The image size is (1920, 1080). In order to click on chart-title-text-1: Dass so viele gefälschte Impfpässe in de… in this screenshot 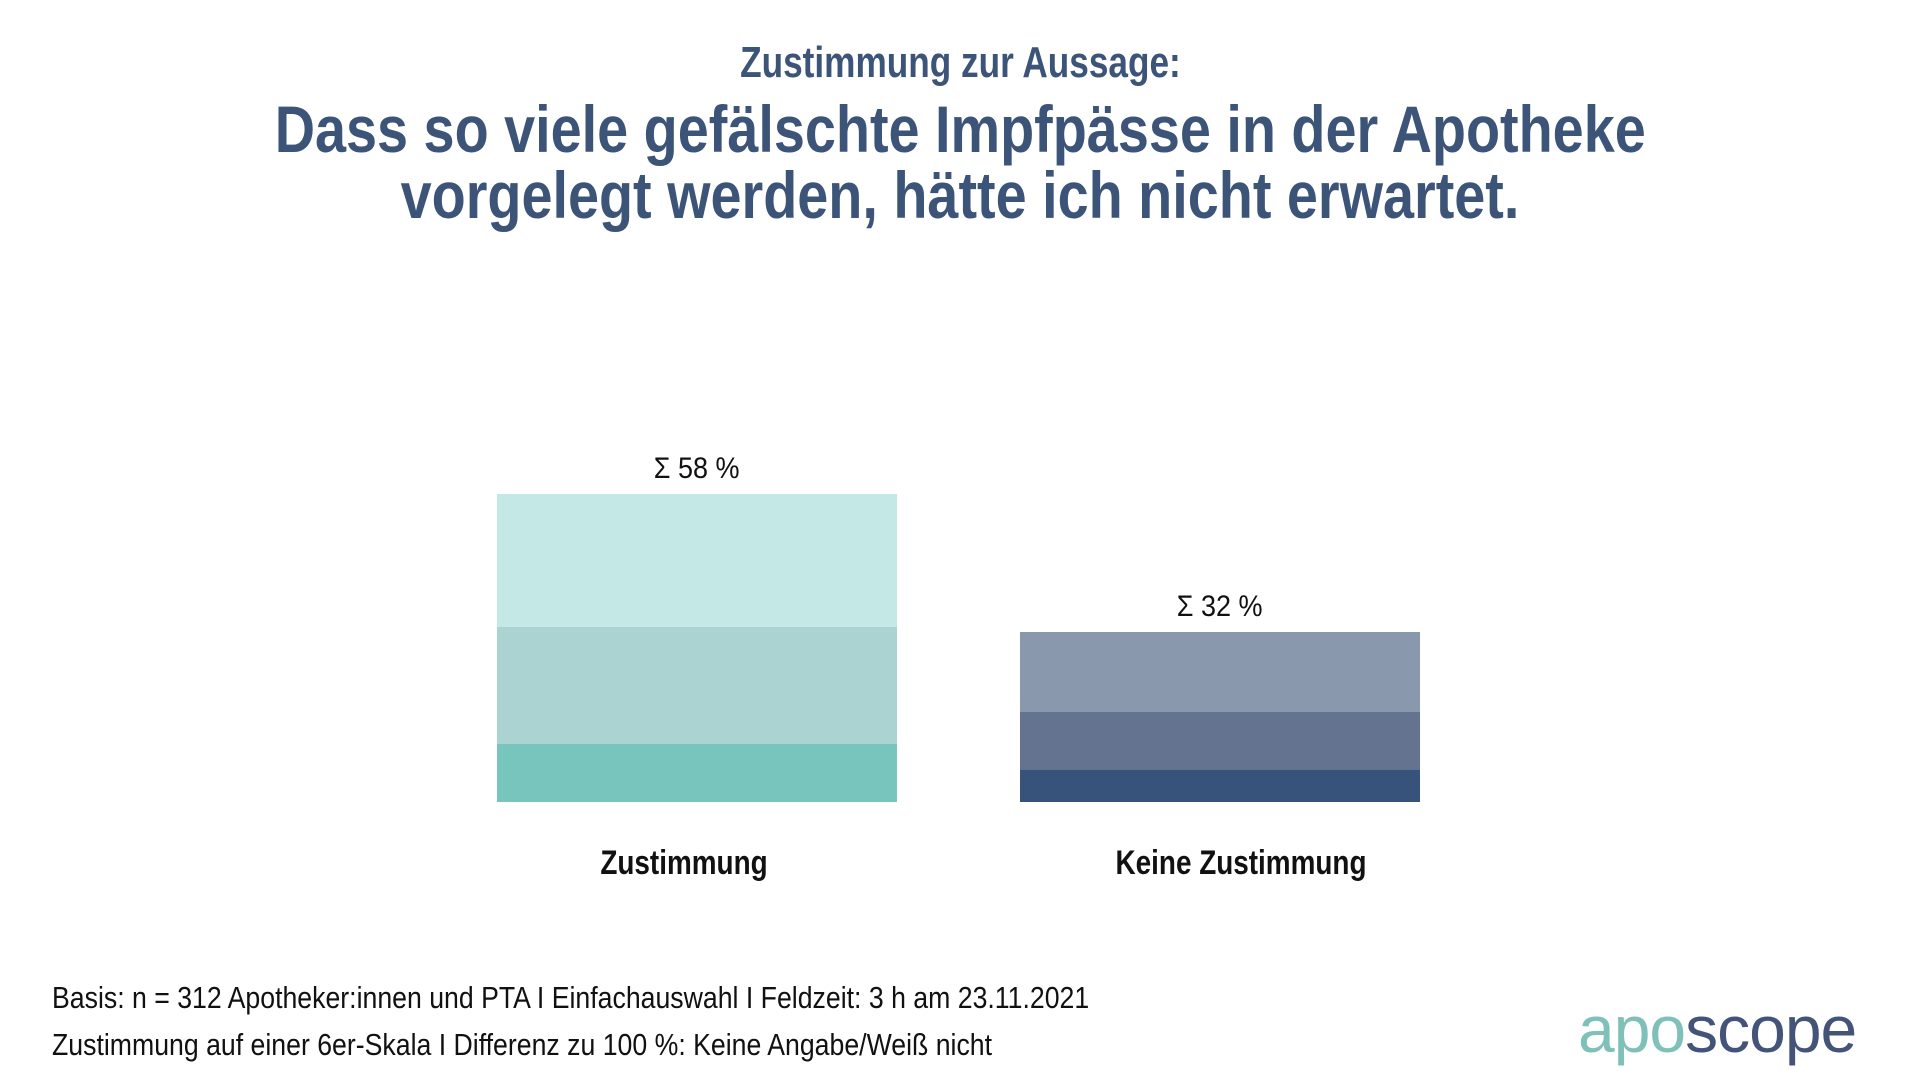, I will do `click(960, 129)`.